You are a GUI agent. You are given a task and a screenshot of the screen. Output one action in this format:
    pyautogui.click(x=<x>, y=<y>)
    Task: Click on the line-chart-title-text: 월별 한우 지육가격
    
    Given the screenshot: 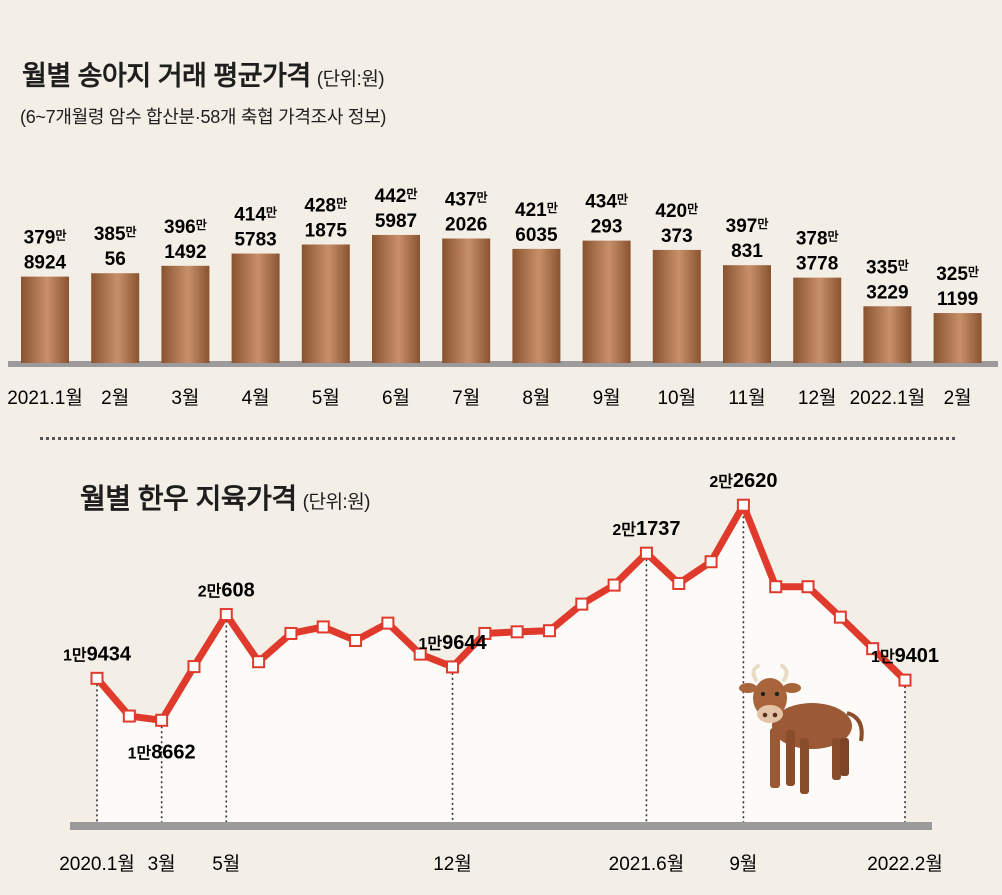 What is the action you would take?
    pyautogui.click(x=188, y=498)
    